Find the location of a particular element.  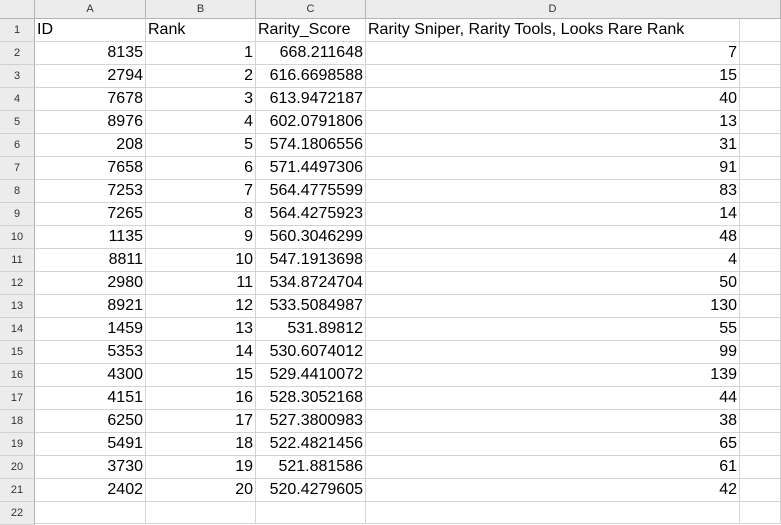

cell-a: 7658 is located at coordinates (90, 168).